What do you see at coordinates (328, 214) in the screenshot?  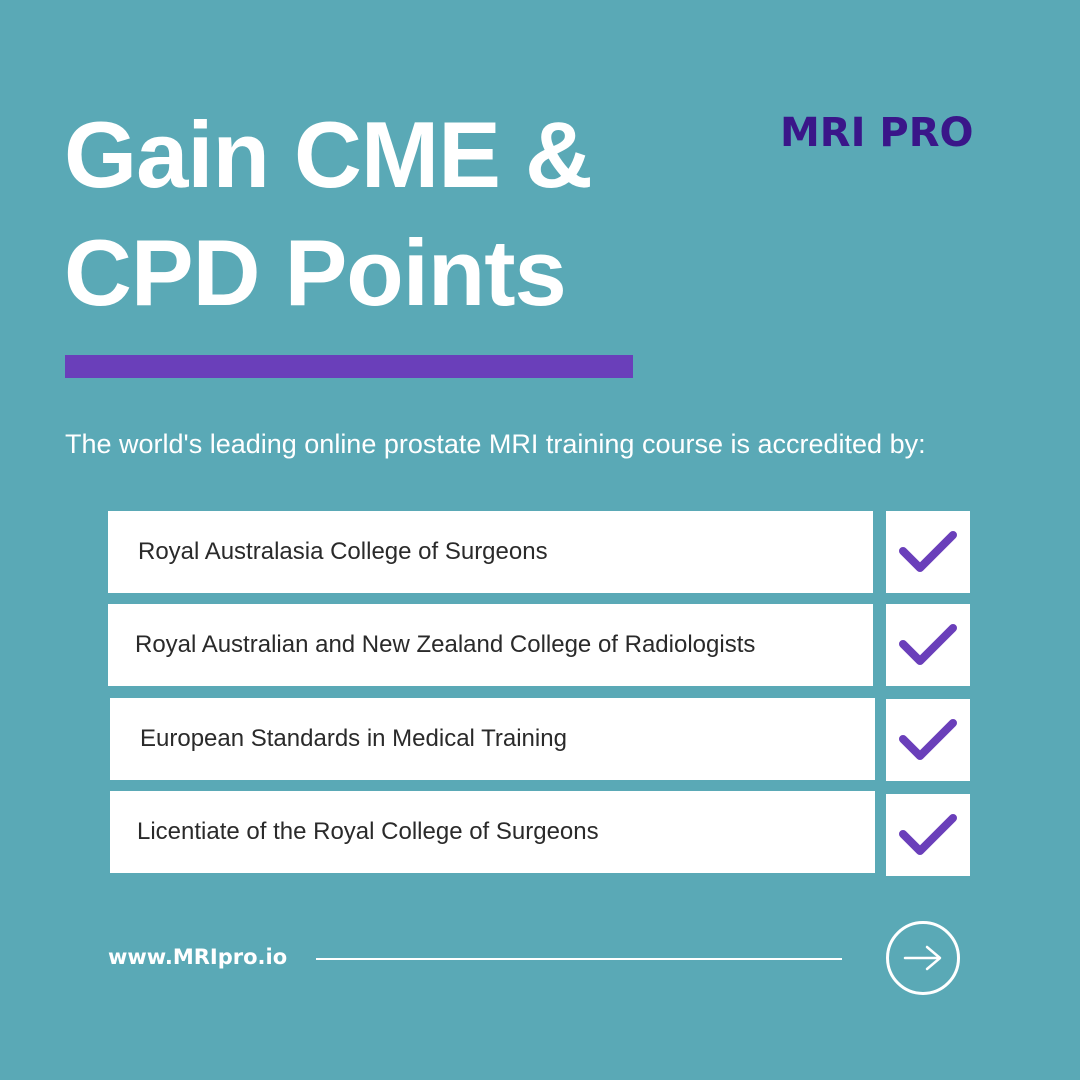 I see `headline: Gain CME & CPD Points` at bounding box center [328, 214].